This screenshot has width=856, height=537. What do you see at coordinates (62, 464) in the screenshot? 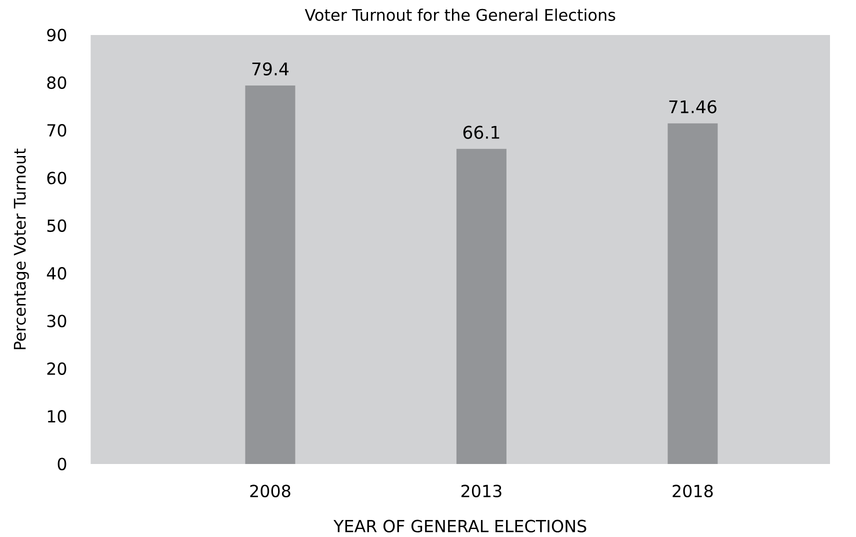
I see `y-tick-label: 0` at bounding box center [62, 464].